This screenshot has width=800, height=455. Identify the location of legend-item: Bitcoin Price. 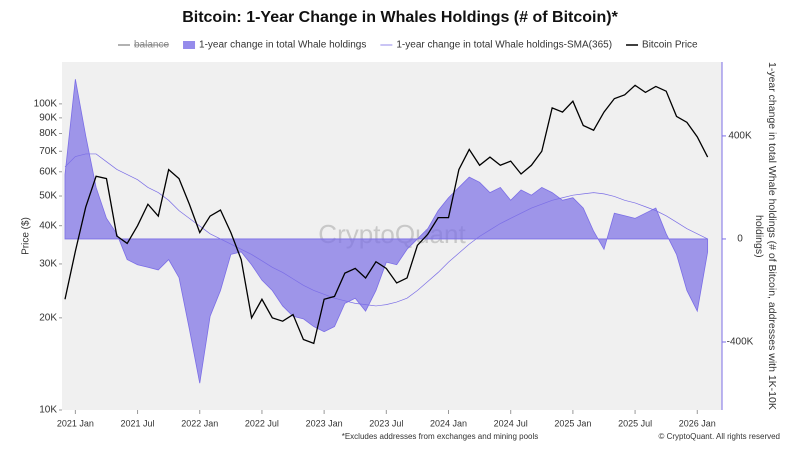
(662, 45).